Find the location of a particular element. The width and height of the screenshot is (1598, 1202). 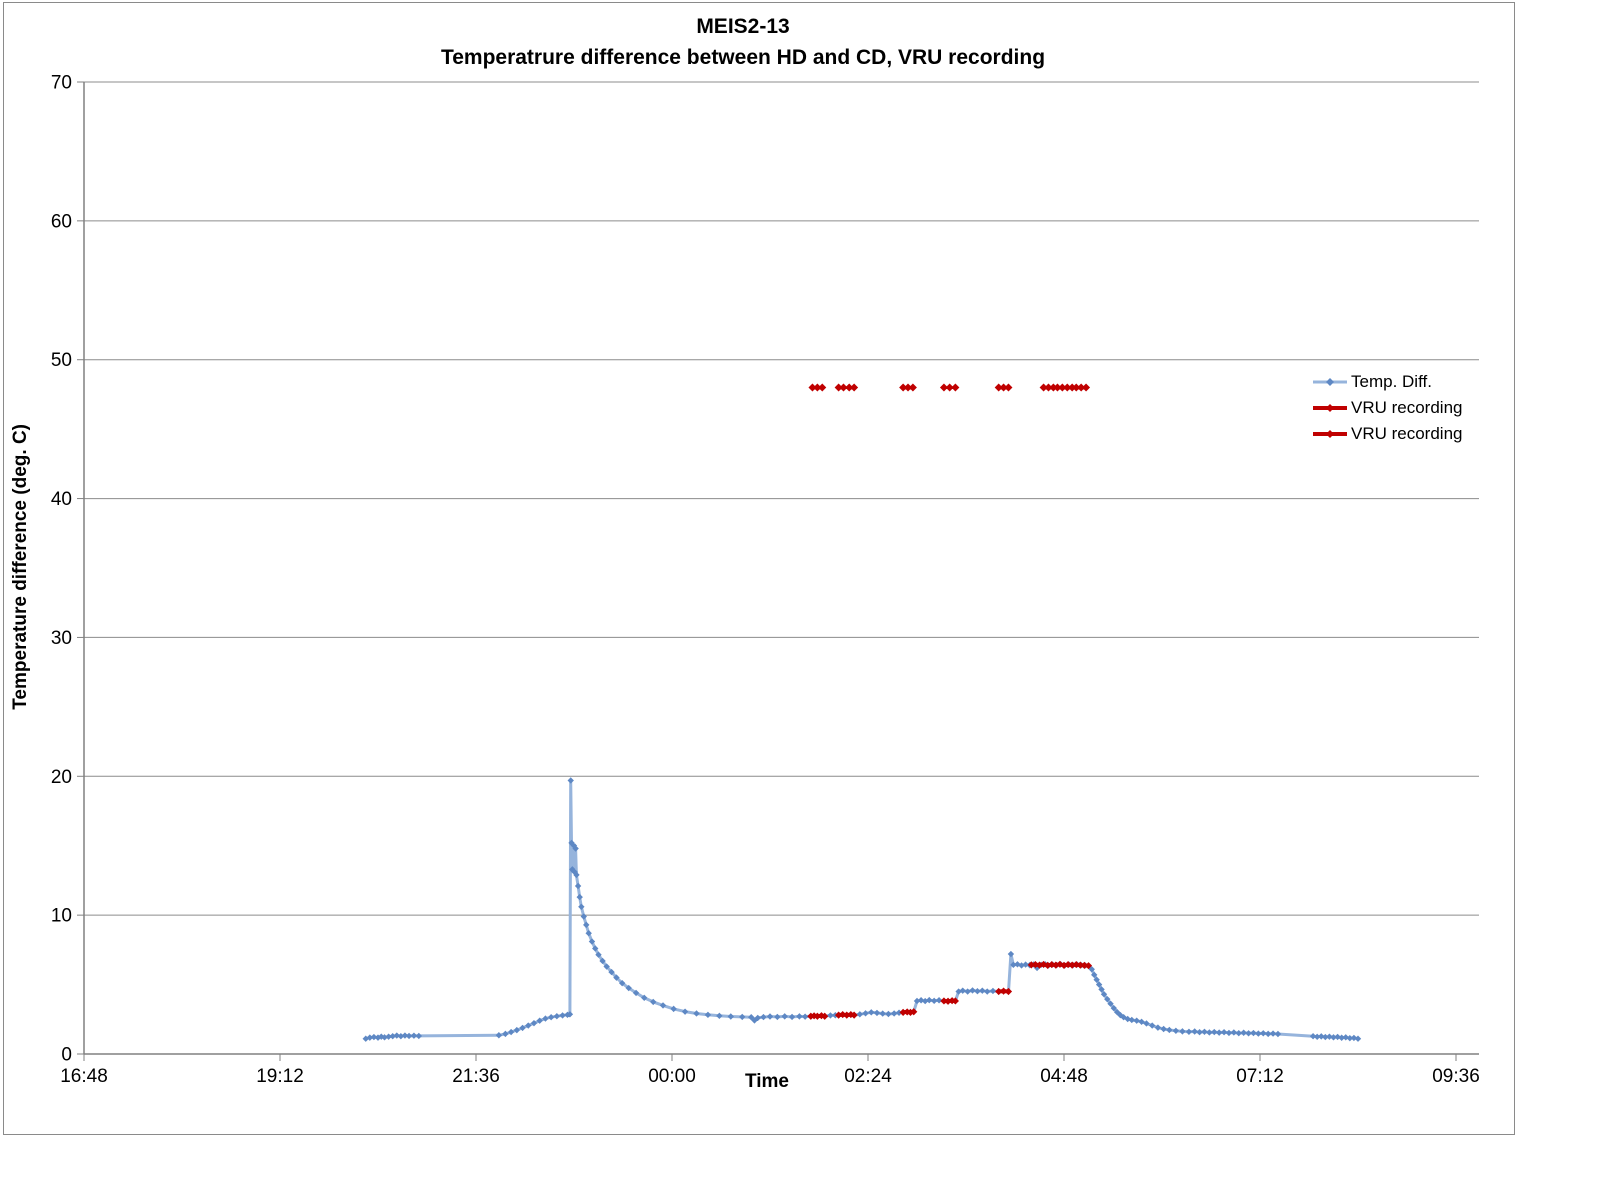

svg-text: 40 is located at coordinates (61, 499).